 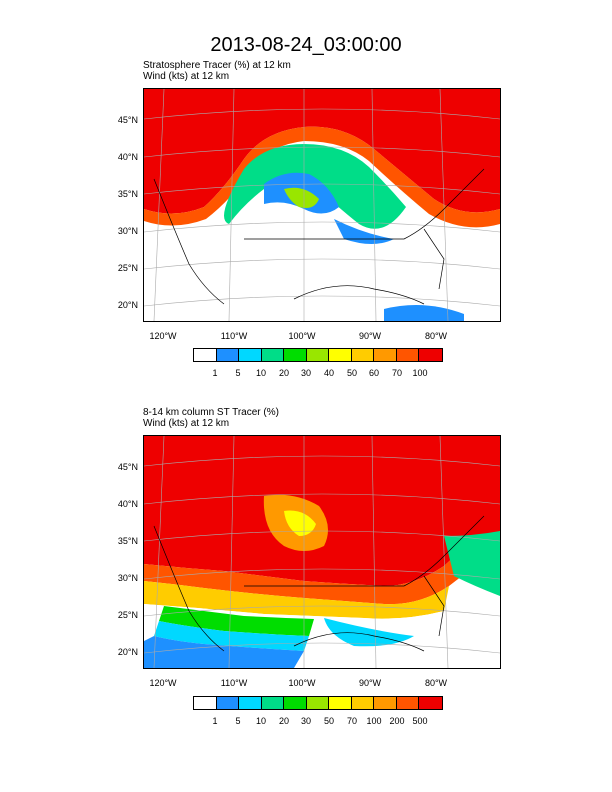 I want to click on p2-cb-0: 1, so click(x=215, y=721).